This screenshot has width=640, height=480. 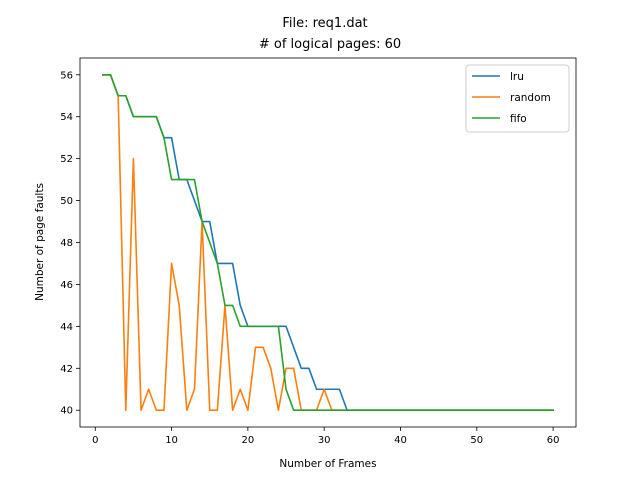 I want to click on legend-label-fifo: fifo, so click(x=518, y=119).